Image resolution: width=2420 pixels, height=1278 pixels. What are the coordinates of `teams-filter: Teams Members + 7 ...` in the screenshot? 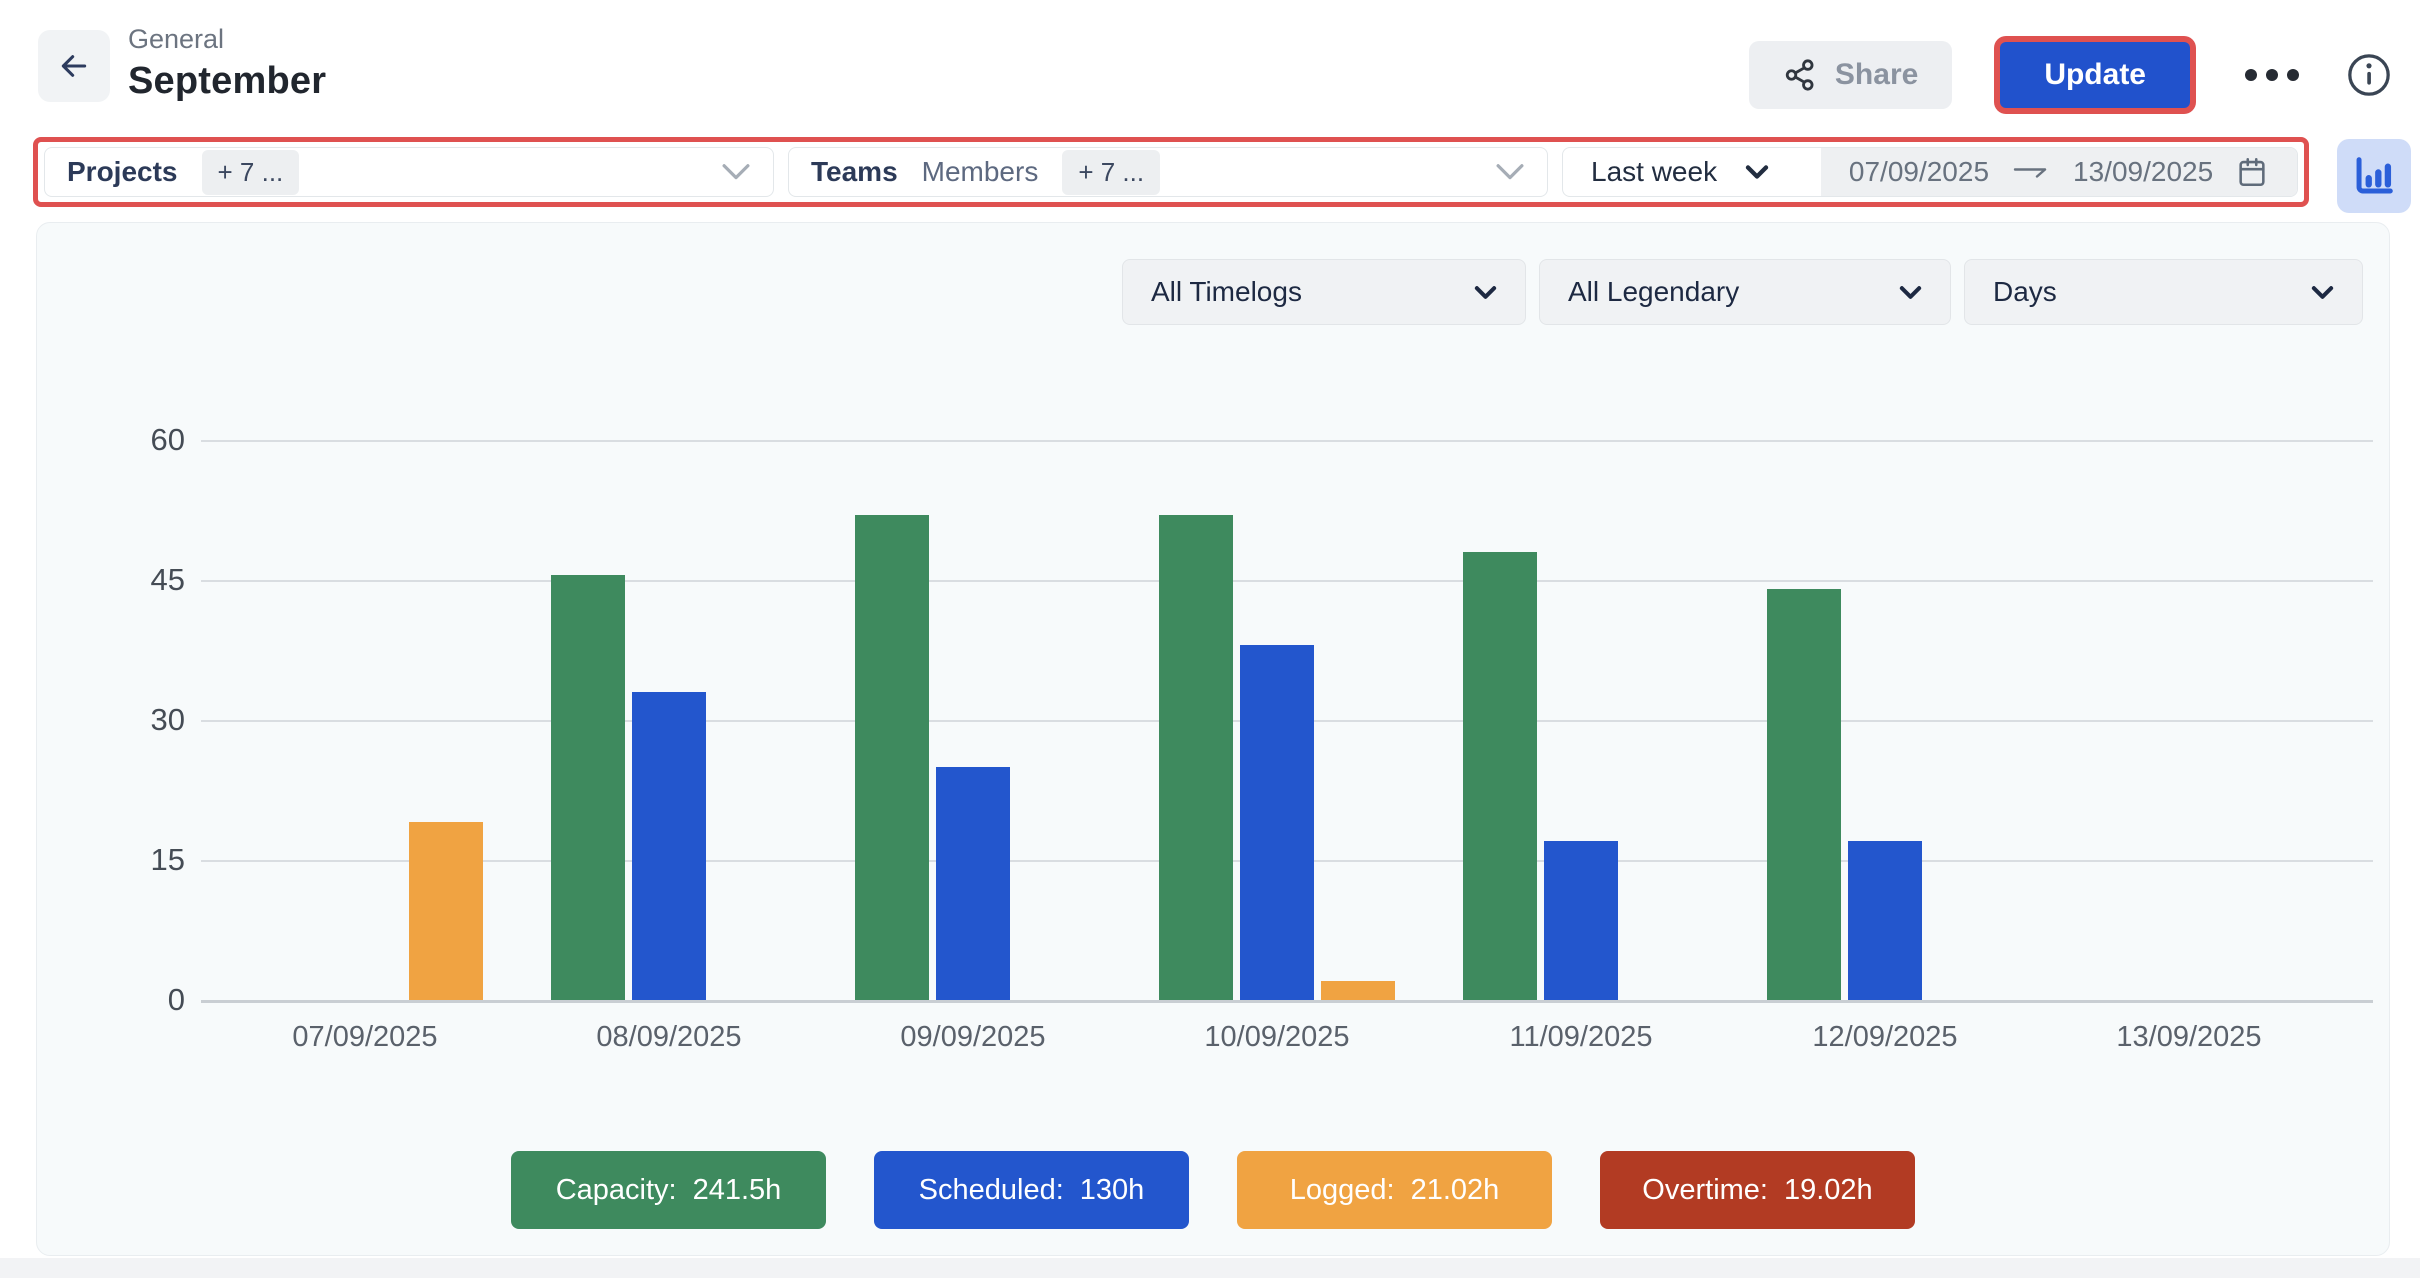 It's located at (1168, 172).